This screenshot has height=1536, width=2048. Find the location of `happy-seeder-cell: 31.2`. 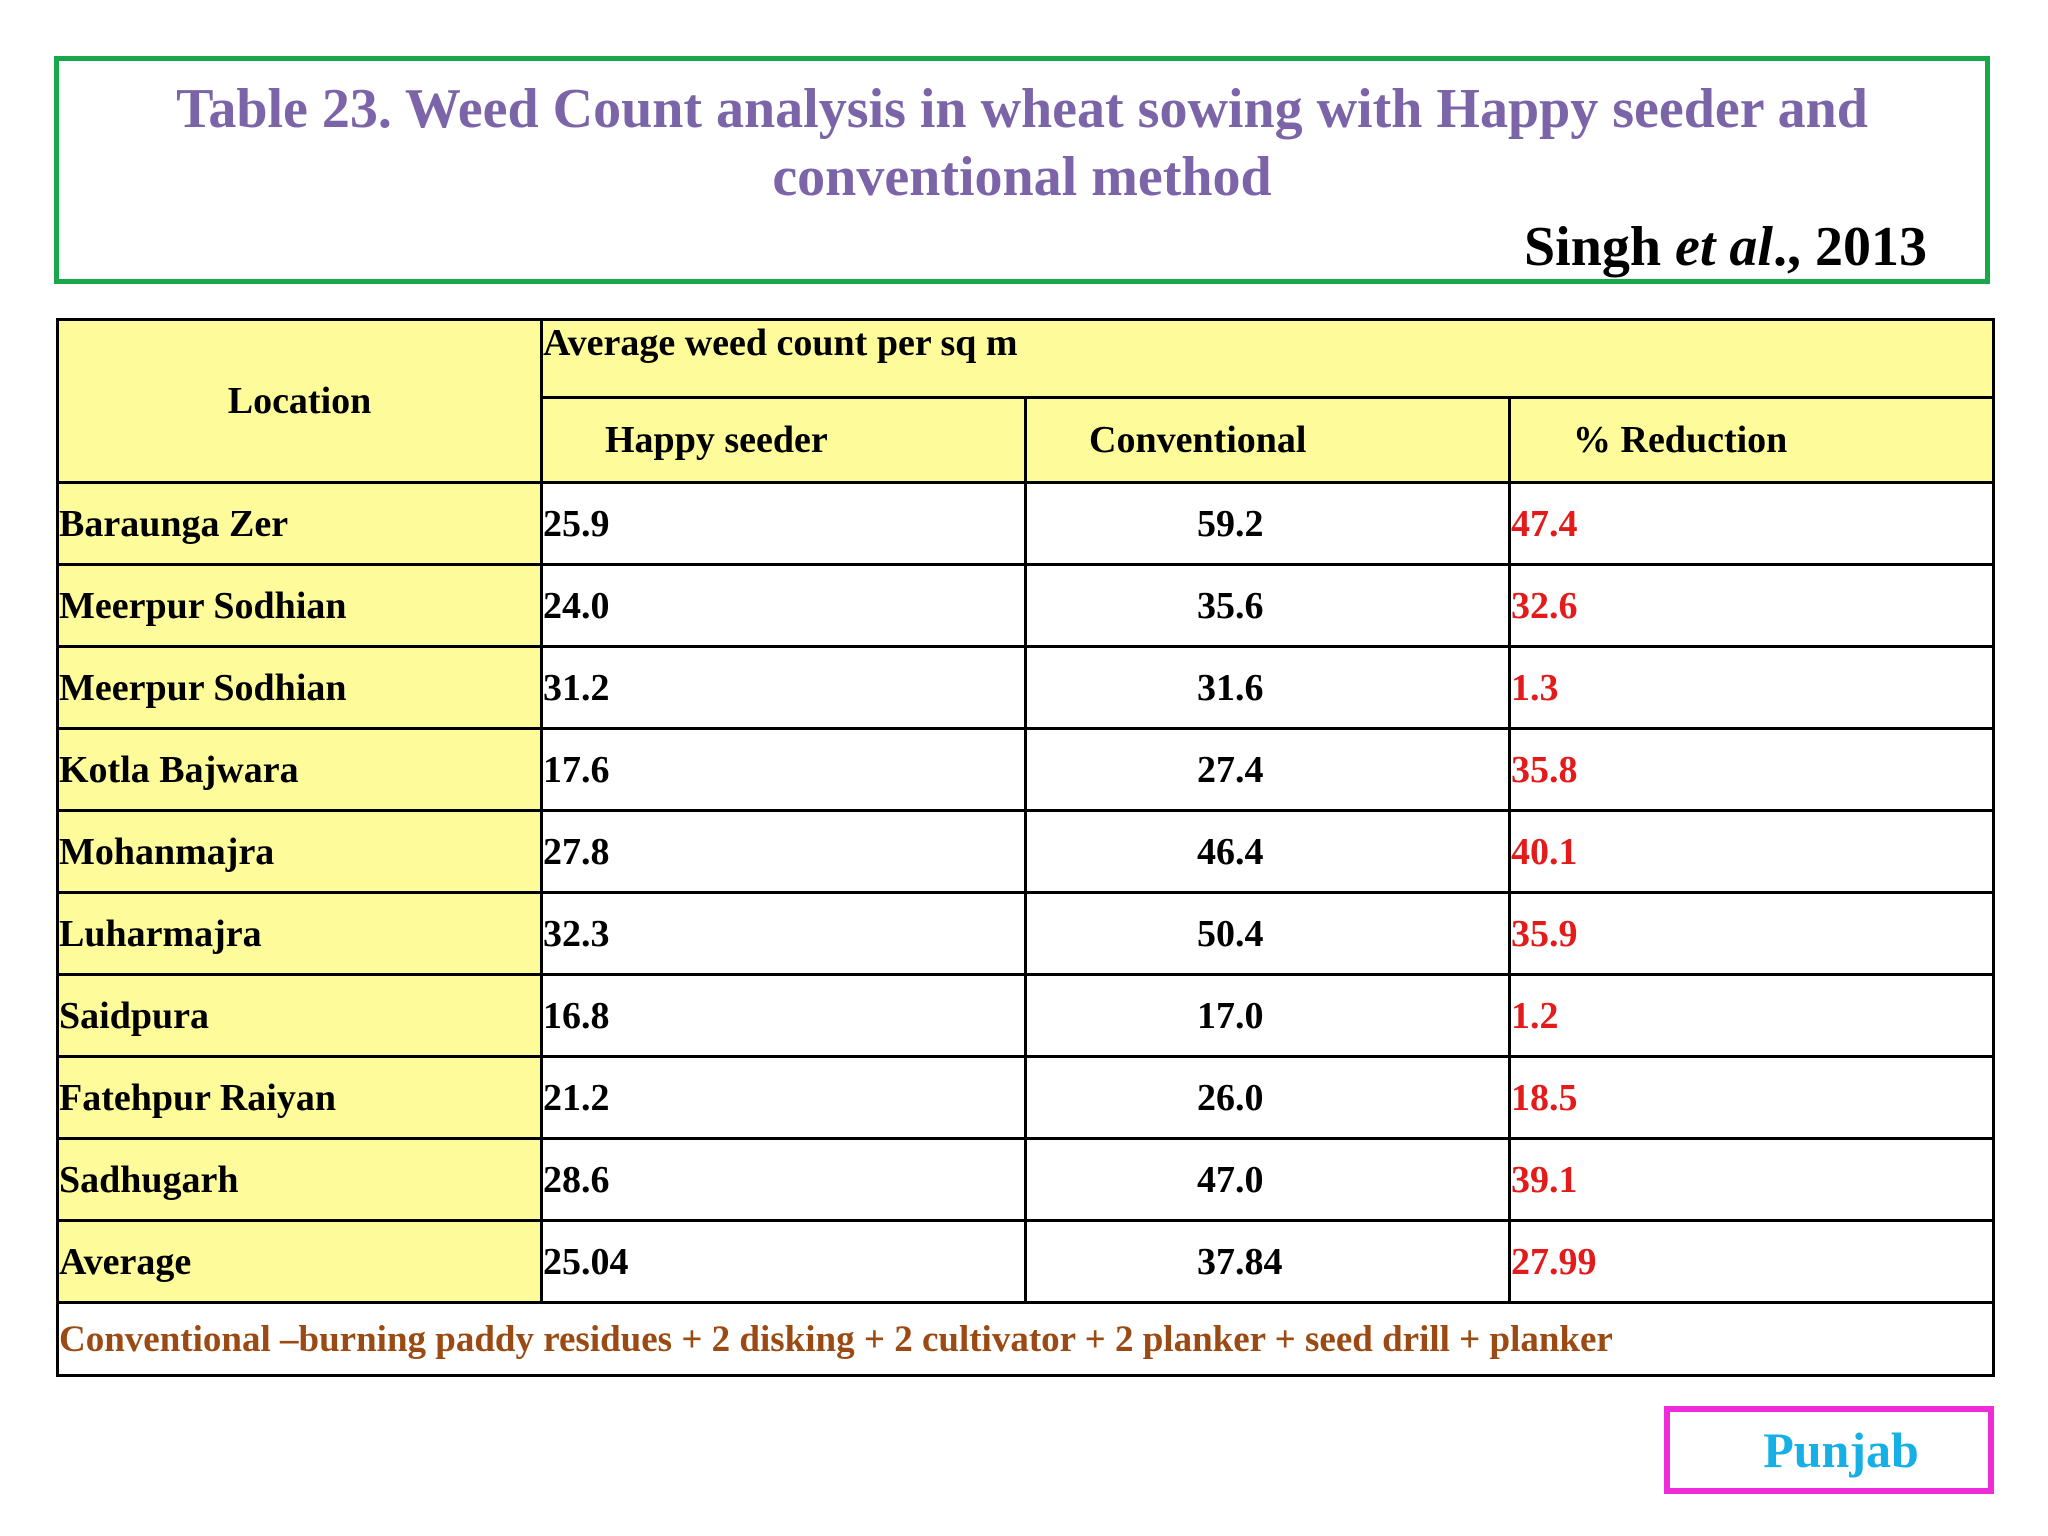

happy-seeder-cell: 31.2 is located at coordinates (783, 687).